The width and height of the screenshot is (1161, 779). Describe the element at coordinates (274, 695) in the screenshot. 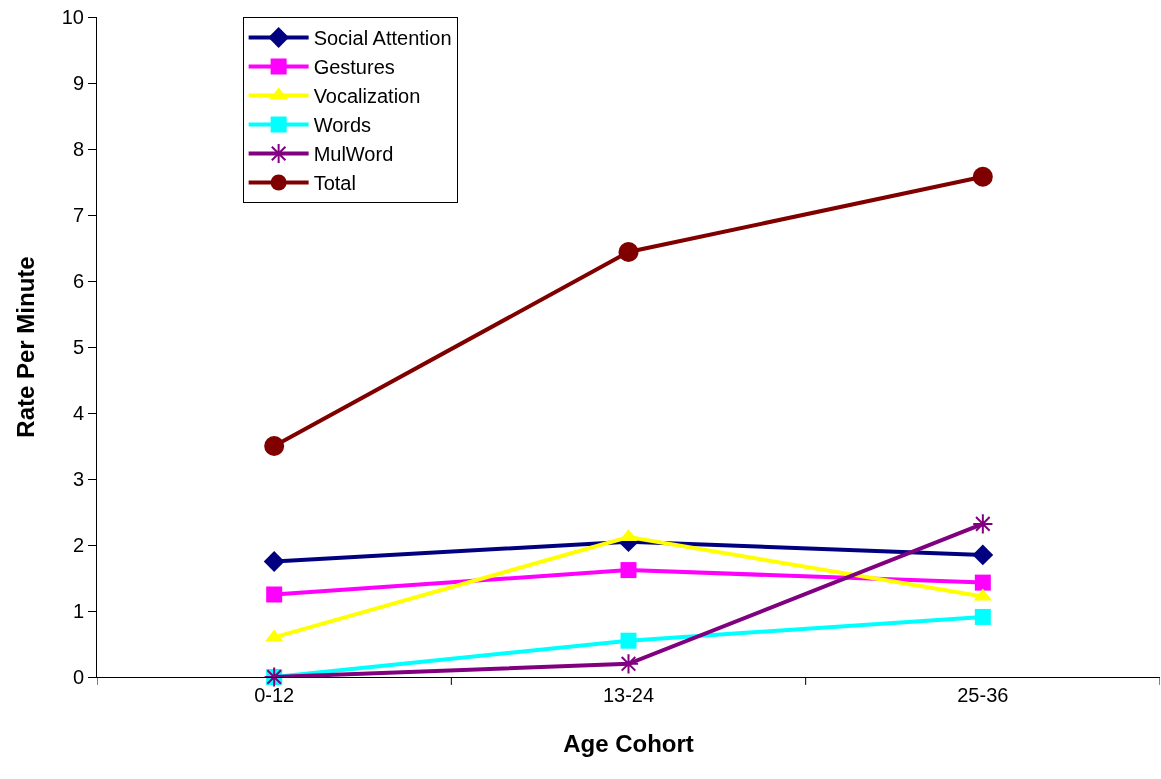

I see `x-tick-label: 0-12` at that location.